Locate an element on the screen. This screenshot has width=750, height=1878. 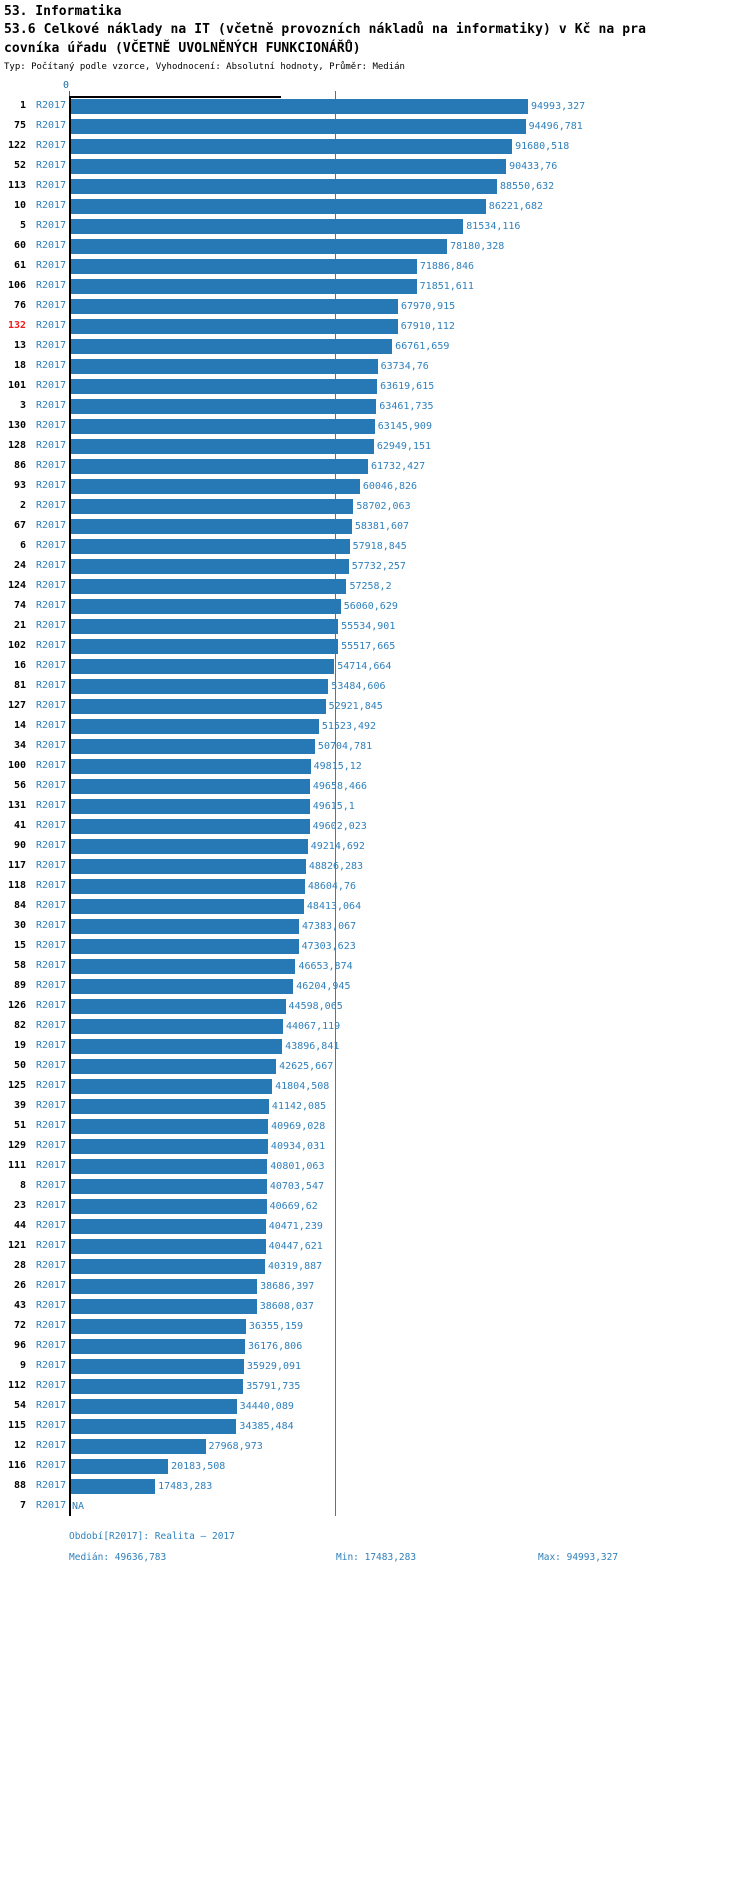
chart-row: 3 R2017 63461,735 is located at coordinates (375, 406).